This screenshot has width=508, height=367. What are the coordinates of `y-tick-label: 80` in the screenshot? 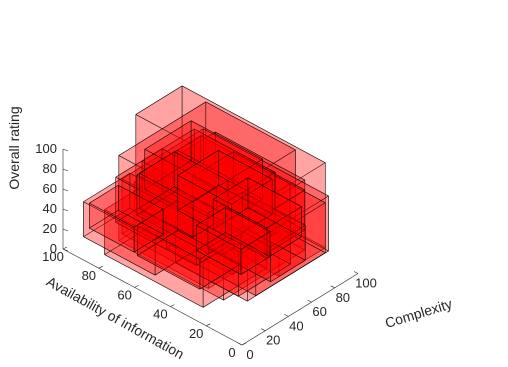 It's located at (89, 275).